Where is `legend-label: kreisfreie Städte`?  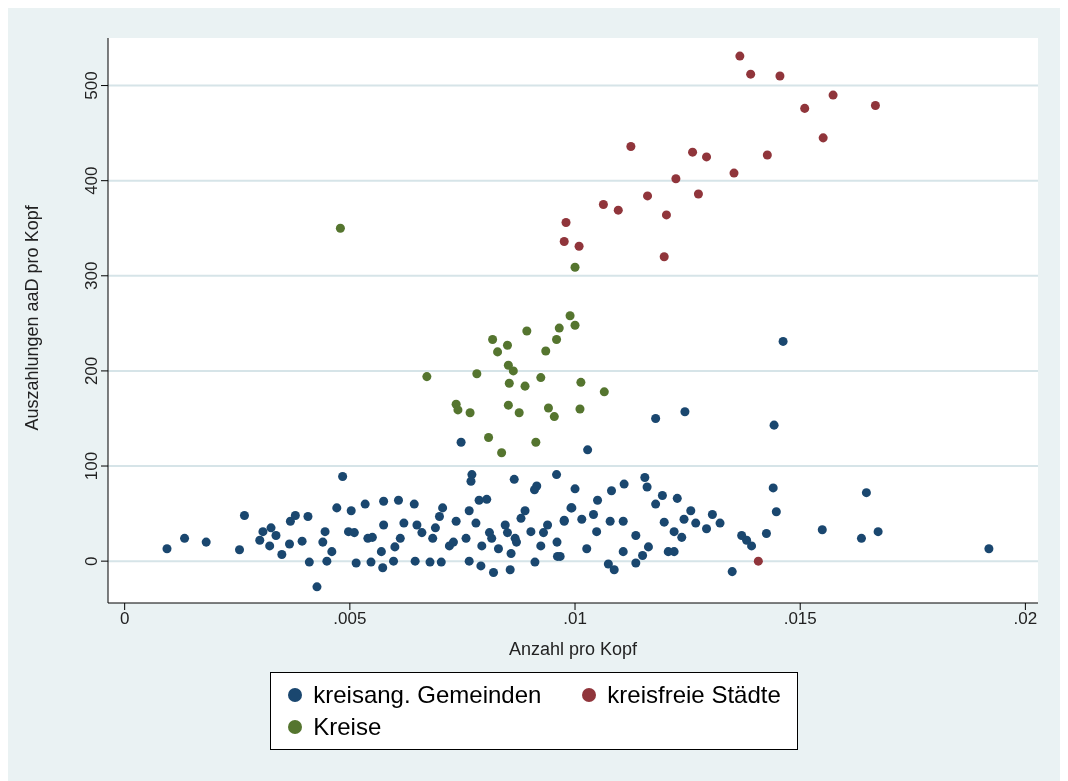 legend-label: kreisfreie Städte is located at coordinates (694, 695).